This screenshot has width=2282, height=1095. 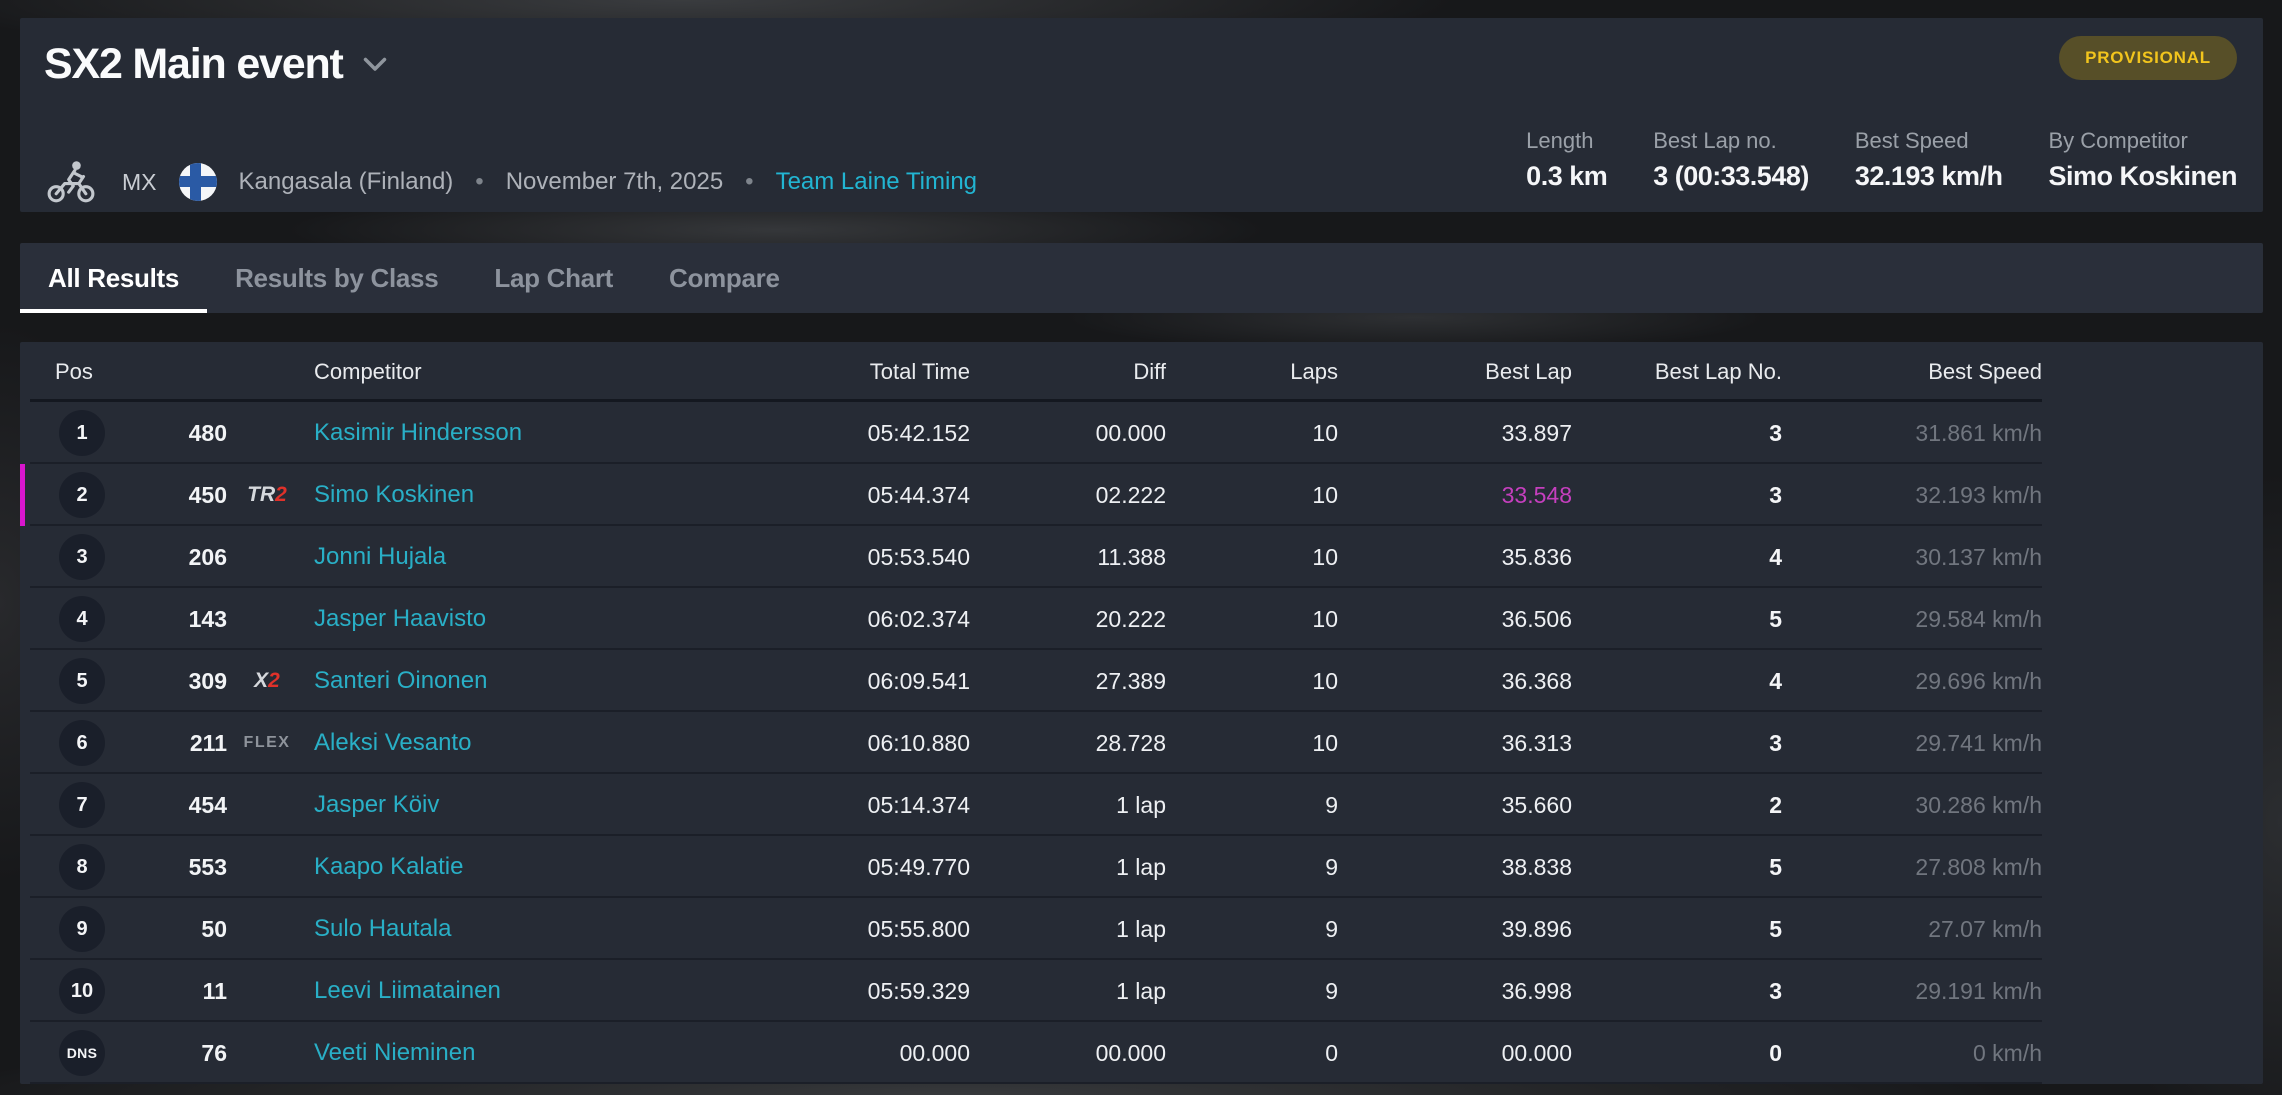 What do you see at coordinates (1985, 928) in the screenshot?
I see `best-speed-cell: 27.07 km/h` at bounding box center [1985, 928].